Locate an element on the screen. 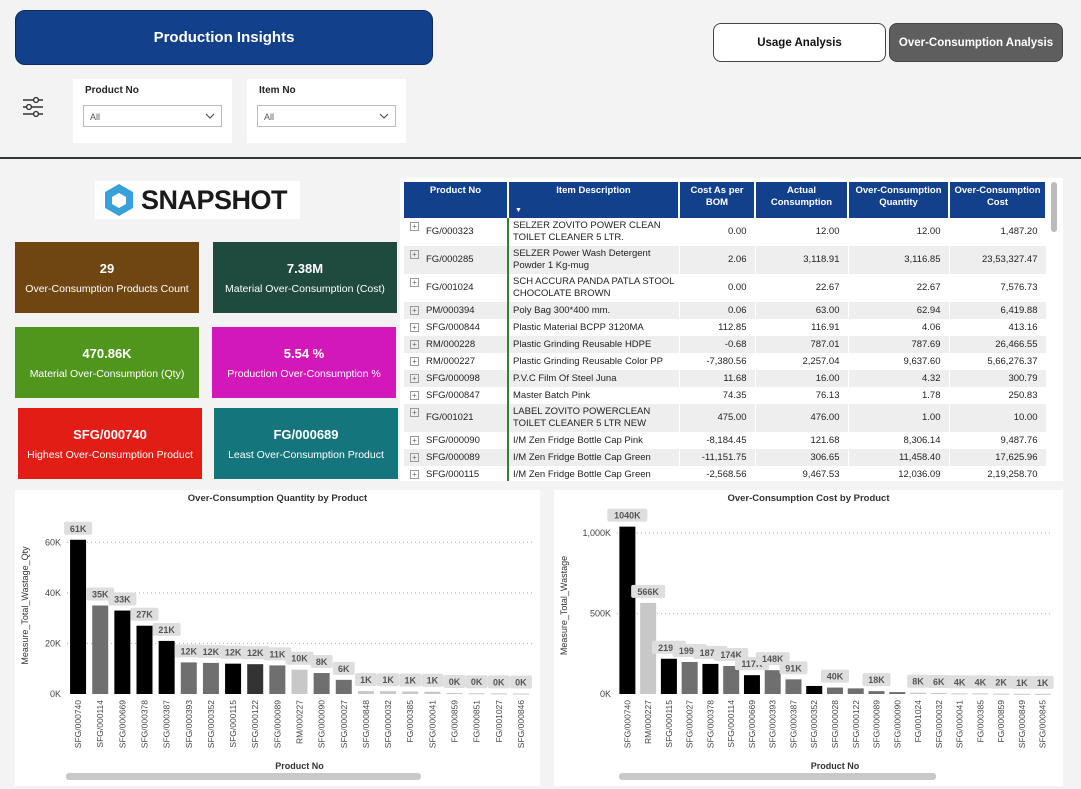 This screenshot has width=1081, height=789. column-header: Over-Consumption Cost is located at coordinates (998, 200).